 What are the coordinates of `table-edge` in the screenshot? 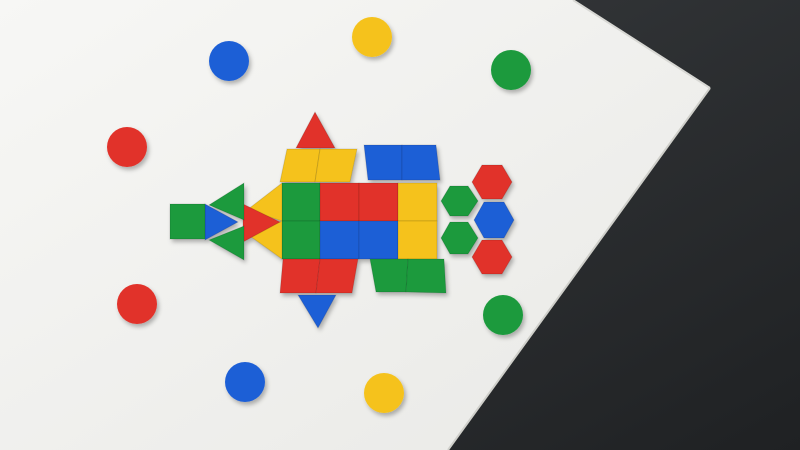 It's located at (641, 44).